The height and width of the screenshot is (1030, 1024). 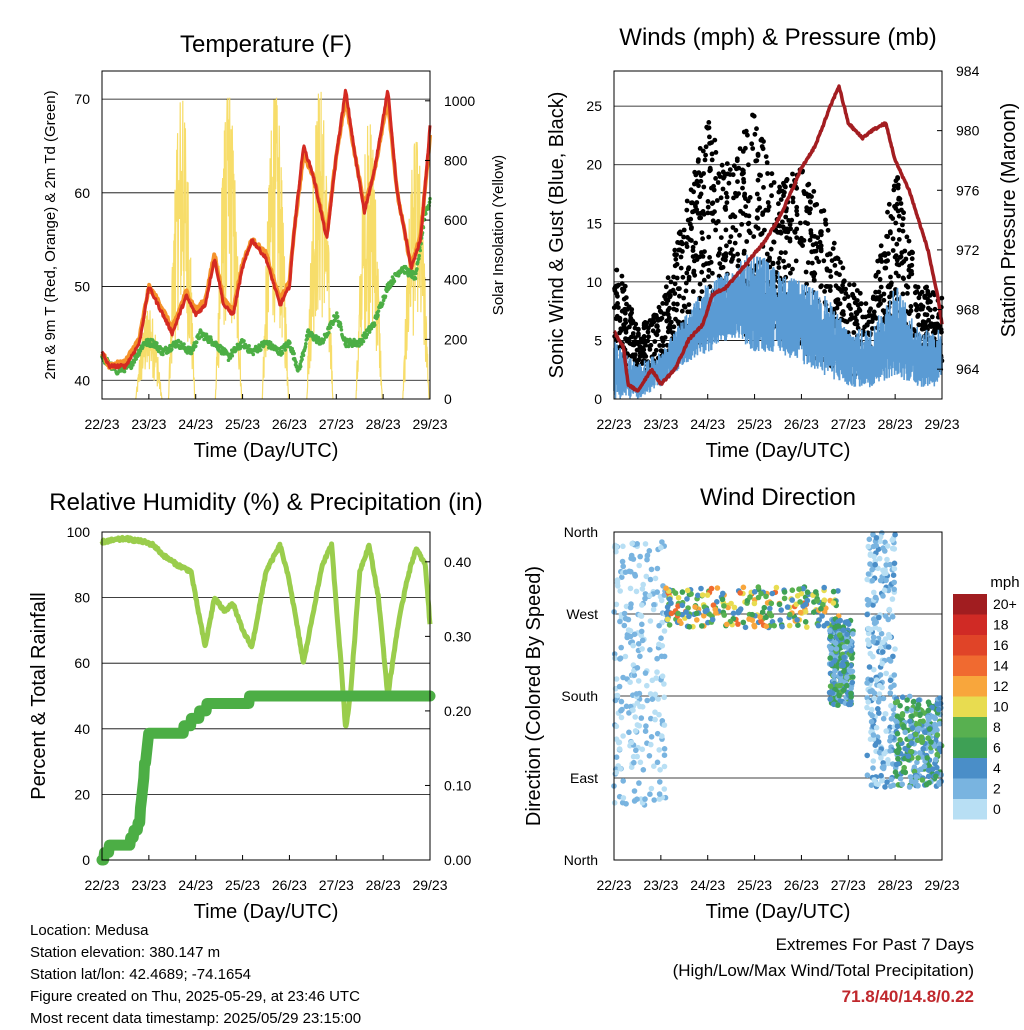 What do you see at coordinates (429, 885) in the screenshot?
I see `humidity-xtick-label: 29/23` at bounding box center [429, 885].